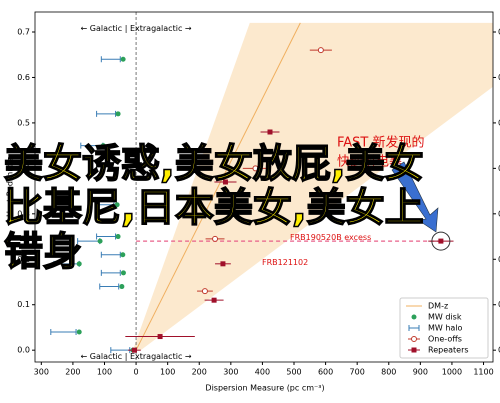  I want to click on annotation: 快速射电暴, so click(369, 162).